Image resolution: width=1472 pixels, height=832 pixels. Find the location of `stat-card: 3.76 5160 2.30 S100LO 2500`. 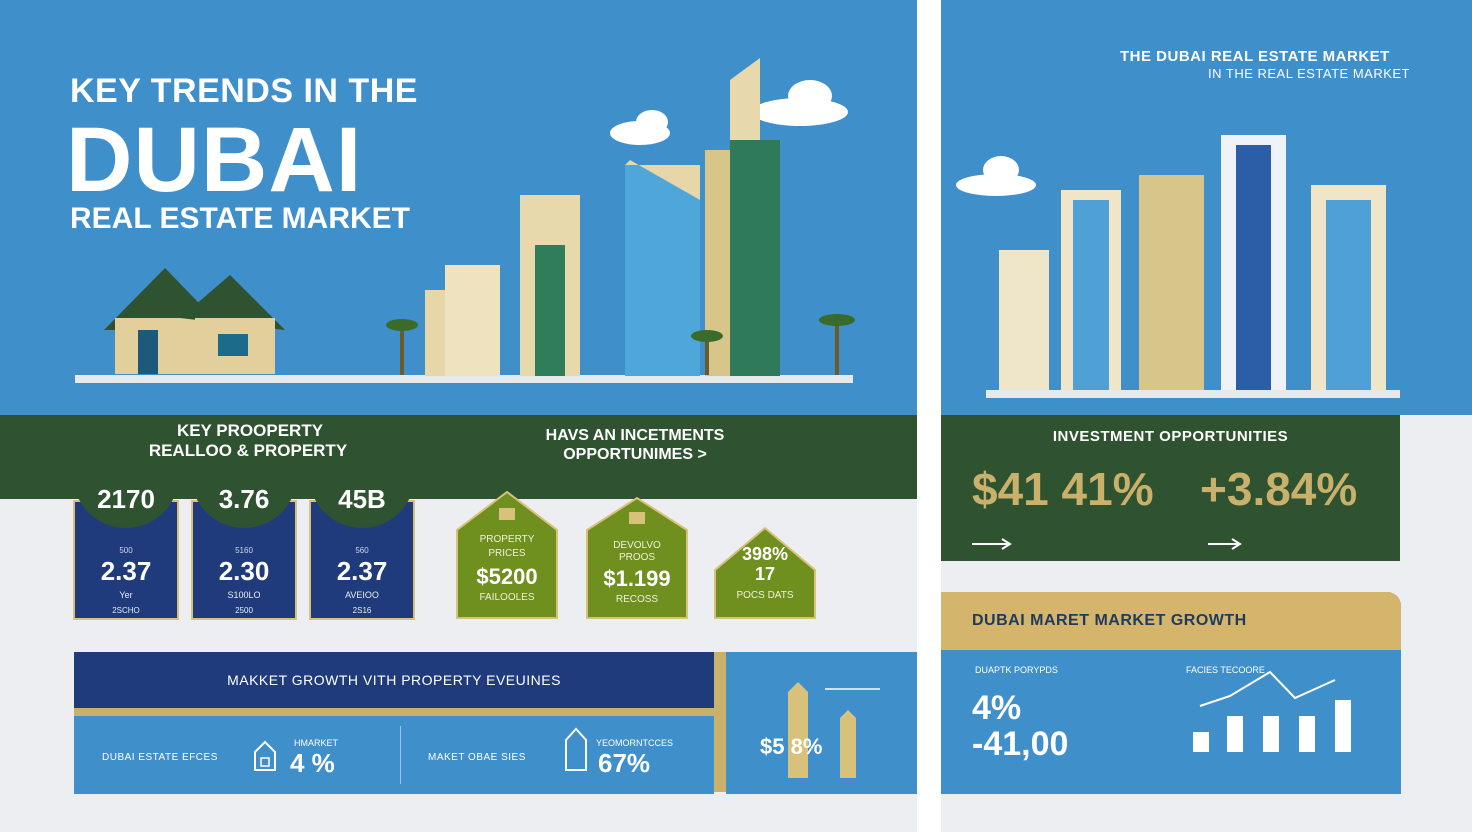

stat-card: 3.76 5160 2.30 S100LO 2500 is located at coordinates (244, 545).